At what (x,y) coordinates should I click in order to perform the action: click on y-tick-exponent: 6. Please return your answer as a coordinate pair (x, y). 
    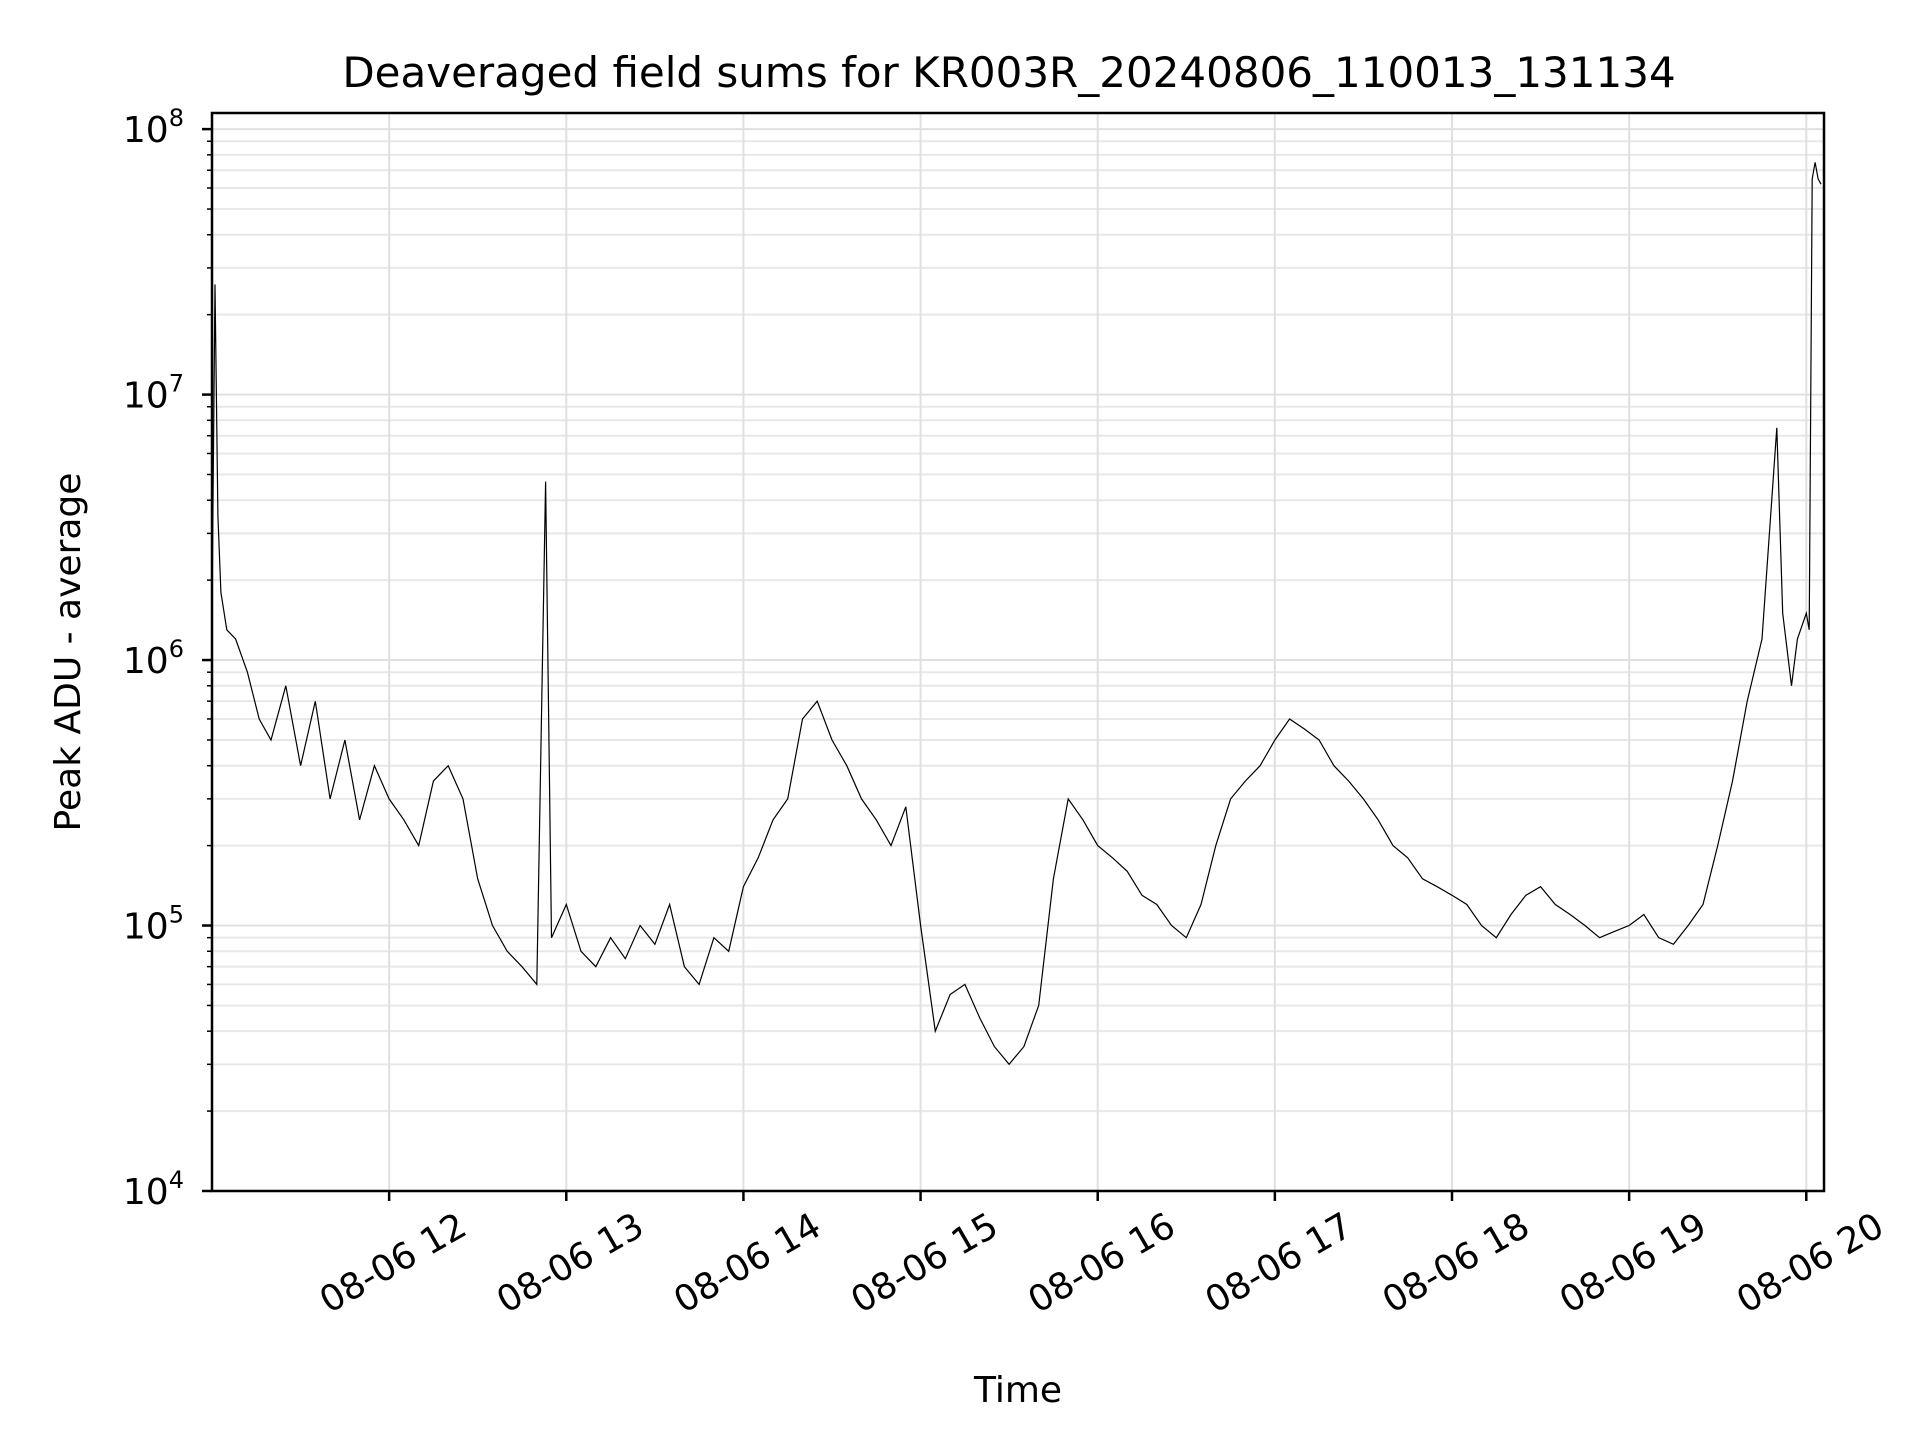
    Looking at the image, I should click on (176, 649).